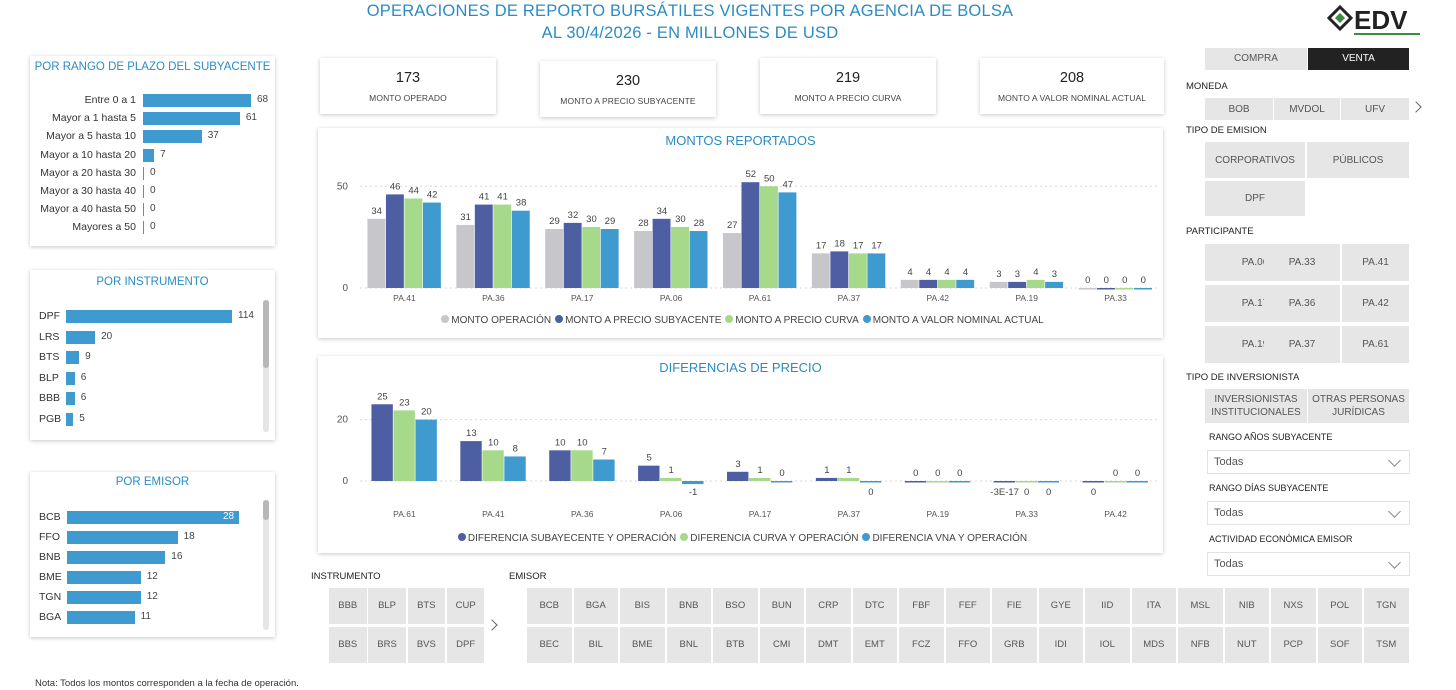 The height and width of the screenshot is (690, 1456). I want to click on bar-row: Mayor a 20 hasta 30 0, so click(150, 174).